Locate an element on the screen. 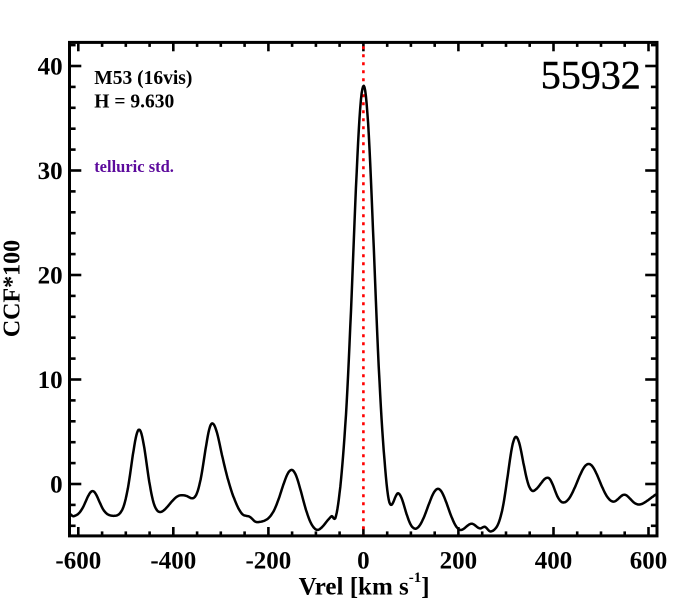 This screenshot has width=675, height=600. svg-text: 40 is located at coordinates (50, 67).